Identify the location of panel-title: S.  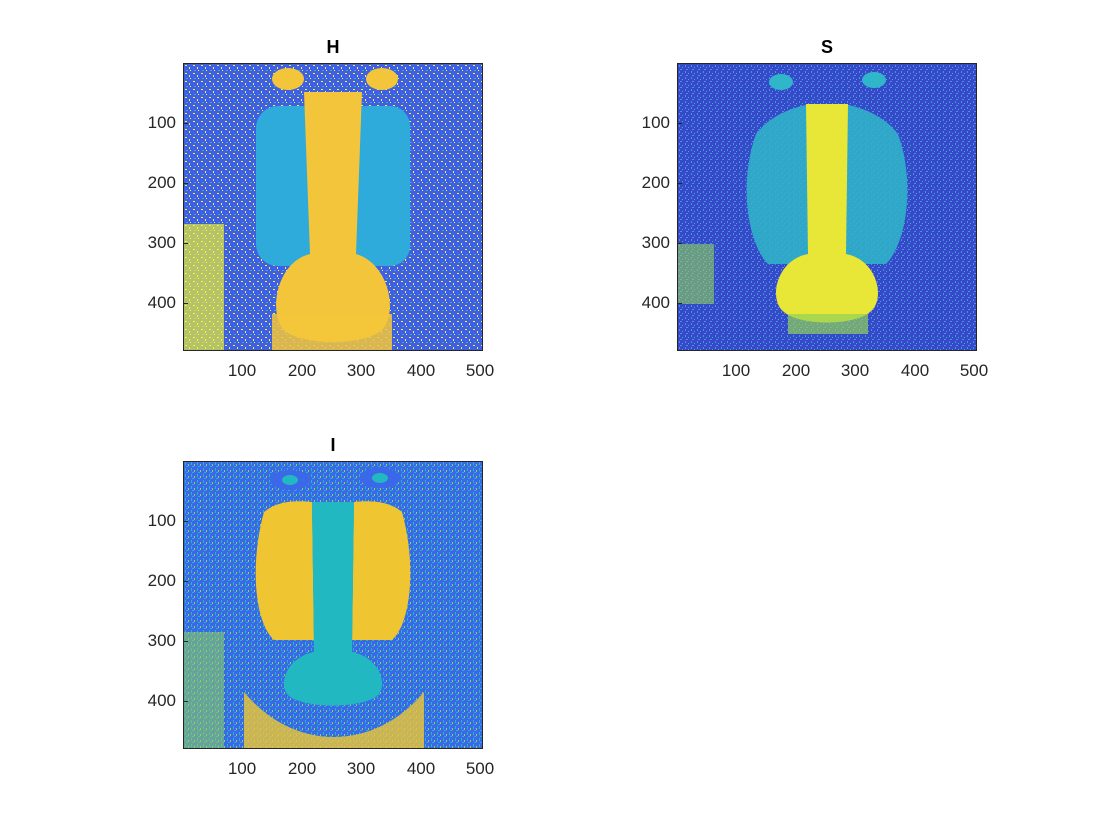
(826, 47).